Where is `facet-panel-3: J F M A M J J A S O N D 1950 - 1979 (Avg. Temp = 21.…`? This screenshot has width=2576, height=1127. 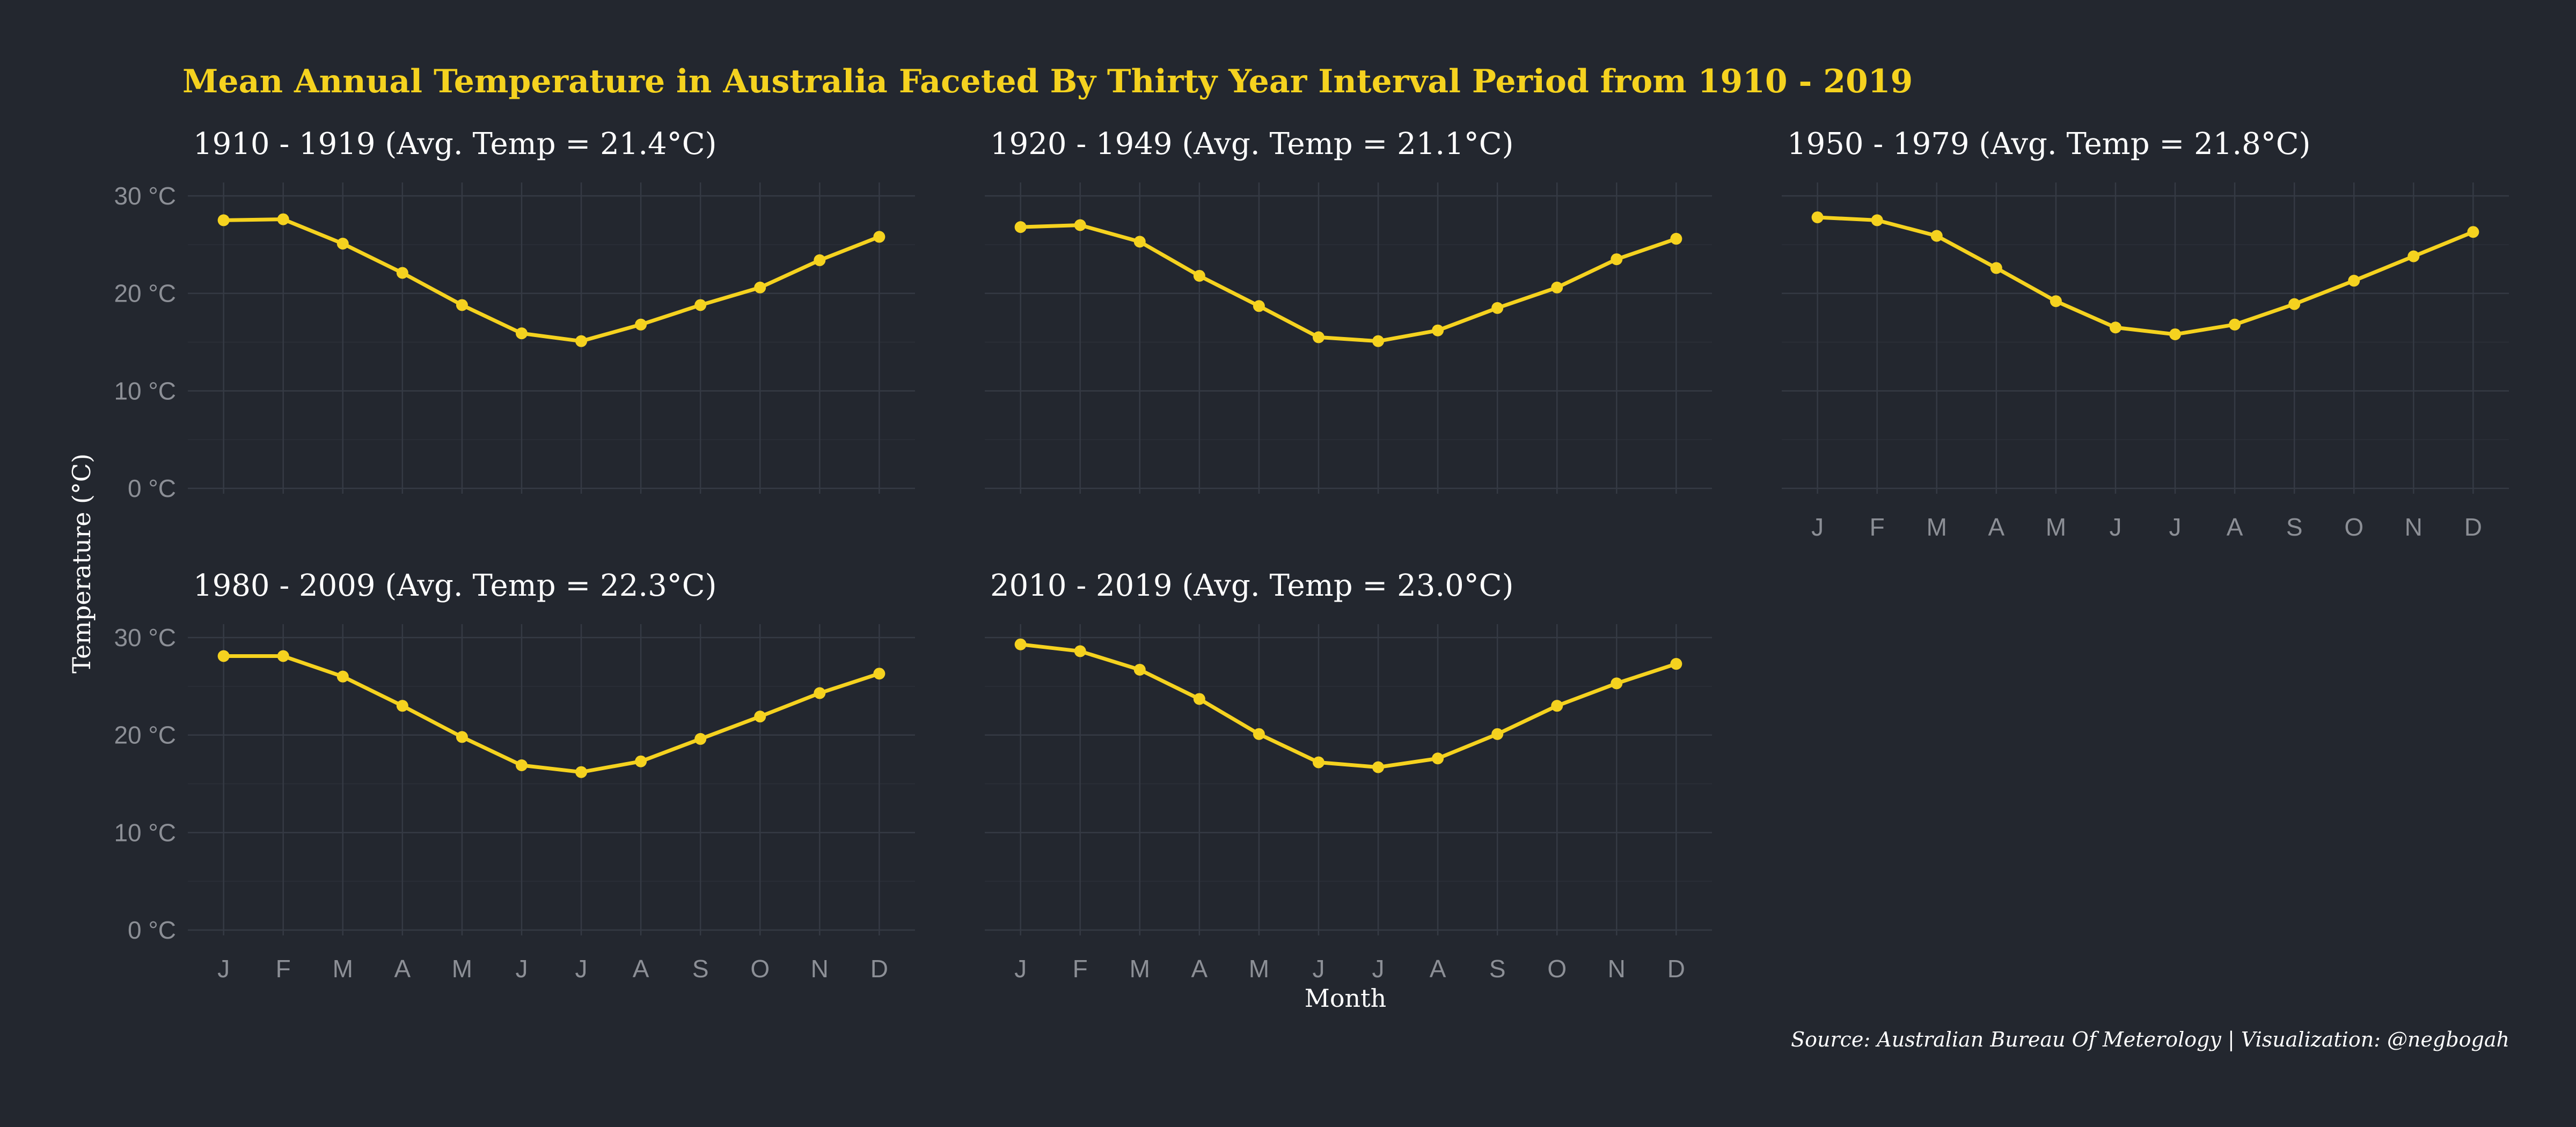 facet-panel-3: J F M A M J J A S O N D 1950 - 1979 (Avg. Temp = 21.… is located at coordinates (2145, 334).